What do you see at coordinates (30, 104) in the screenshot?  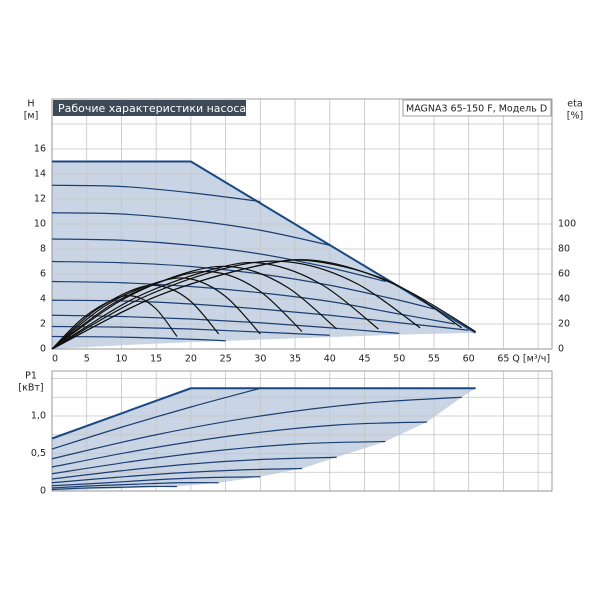 I see `y-axis-label: H` at bounding box center [30, 104].